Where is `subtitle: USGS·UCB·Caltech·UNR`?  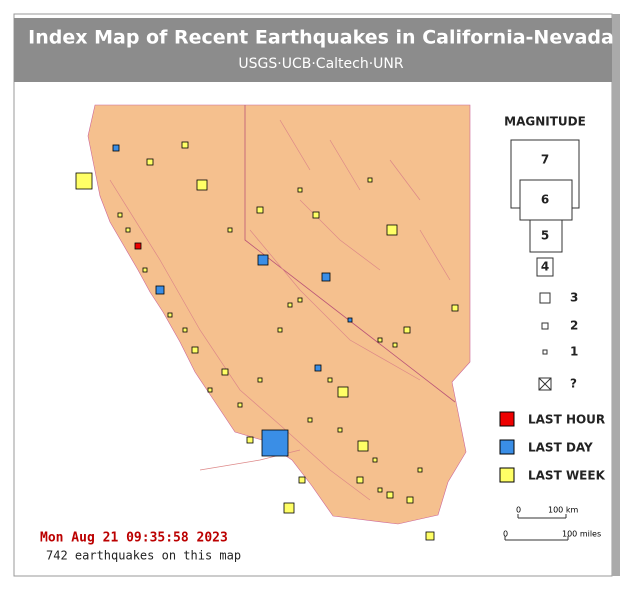 subtitle: USGS·UCB·Caltech·UNR is located at coordinates (320, 64).